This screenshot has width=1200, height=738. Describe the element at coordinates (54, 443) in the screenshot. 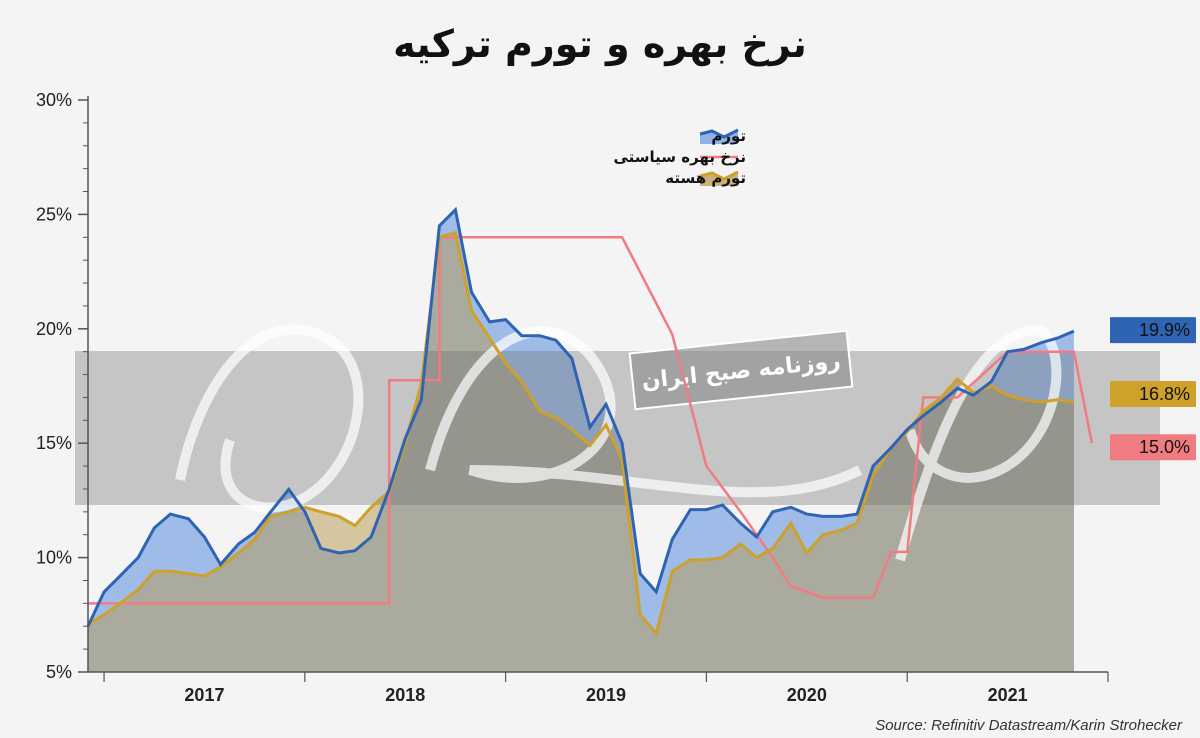

I see `y-tick-label: 15%` at that location.